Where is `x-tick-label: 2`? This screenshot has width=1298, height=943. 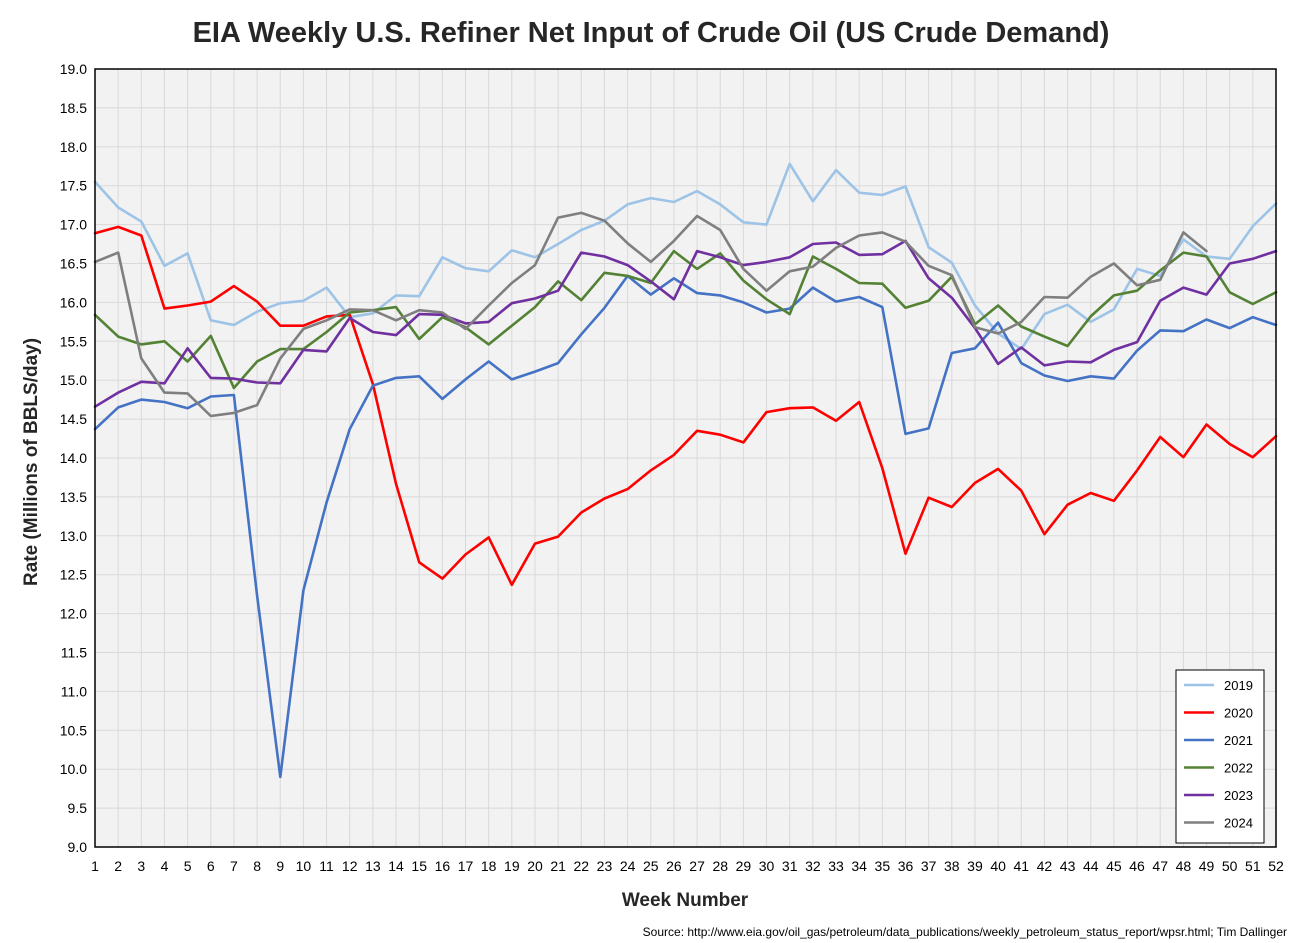 x-tick-label: 2 is located at coordinates (118, 866).